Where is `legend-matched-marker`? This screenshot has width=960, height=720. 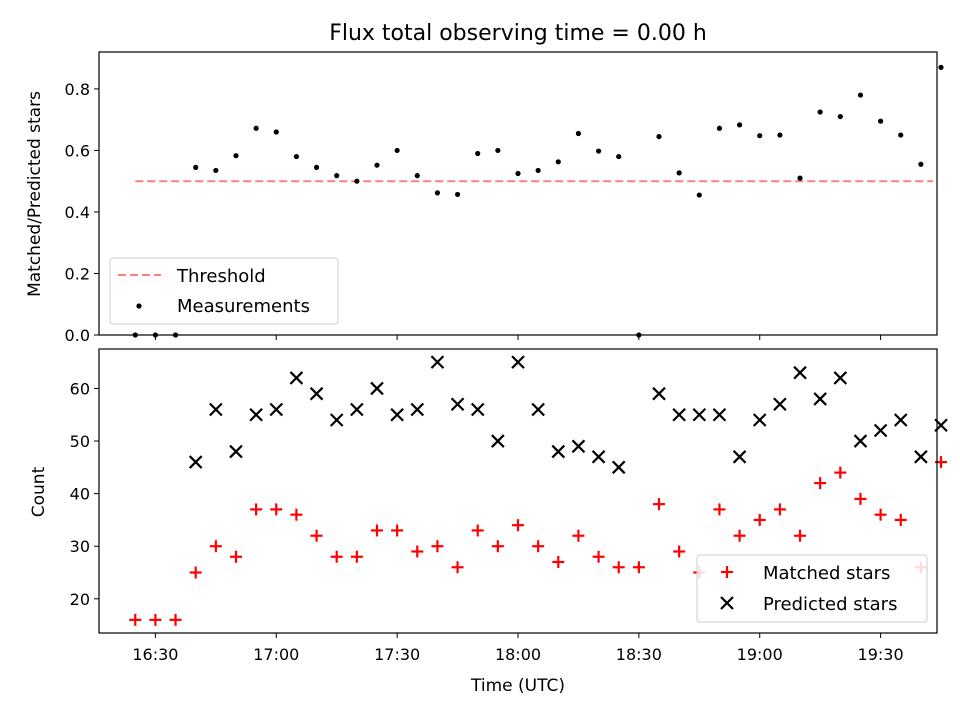 legend-matched-marker is located at coordinates (727, 572).